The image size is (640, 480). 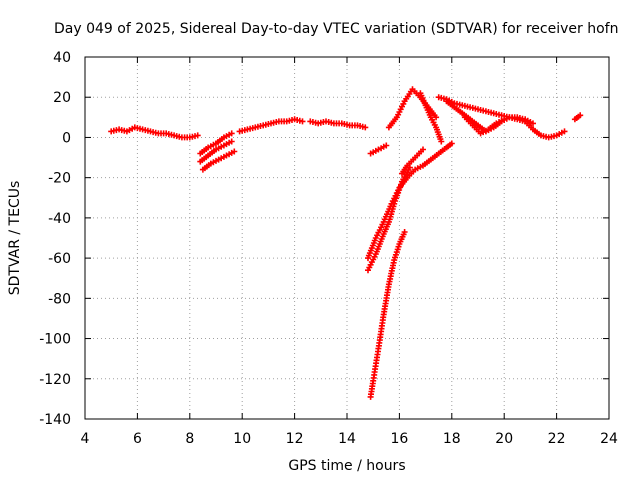 I want to click on y-tick-label: -80, so click(x=59, y=299).